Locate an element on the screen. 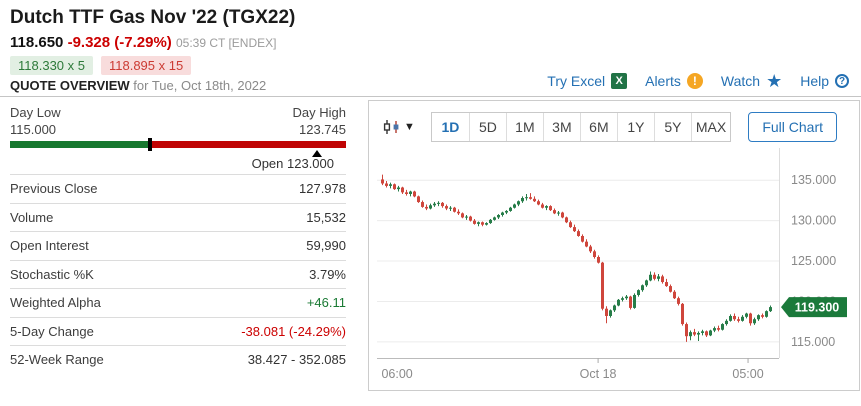  watch-label: Watch is located at coordinates (740, 81).